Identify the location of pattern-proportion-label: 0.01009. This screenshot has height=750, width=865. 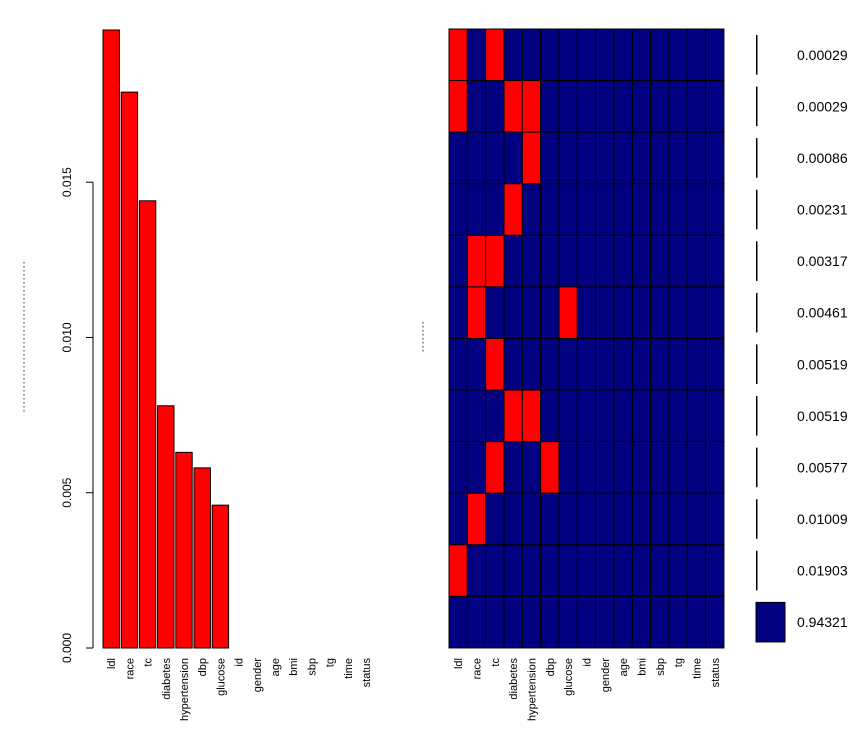
(822, 519).